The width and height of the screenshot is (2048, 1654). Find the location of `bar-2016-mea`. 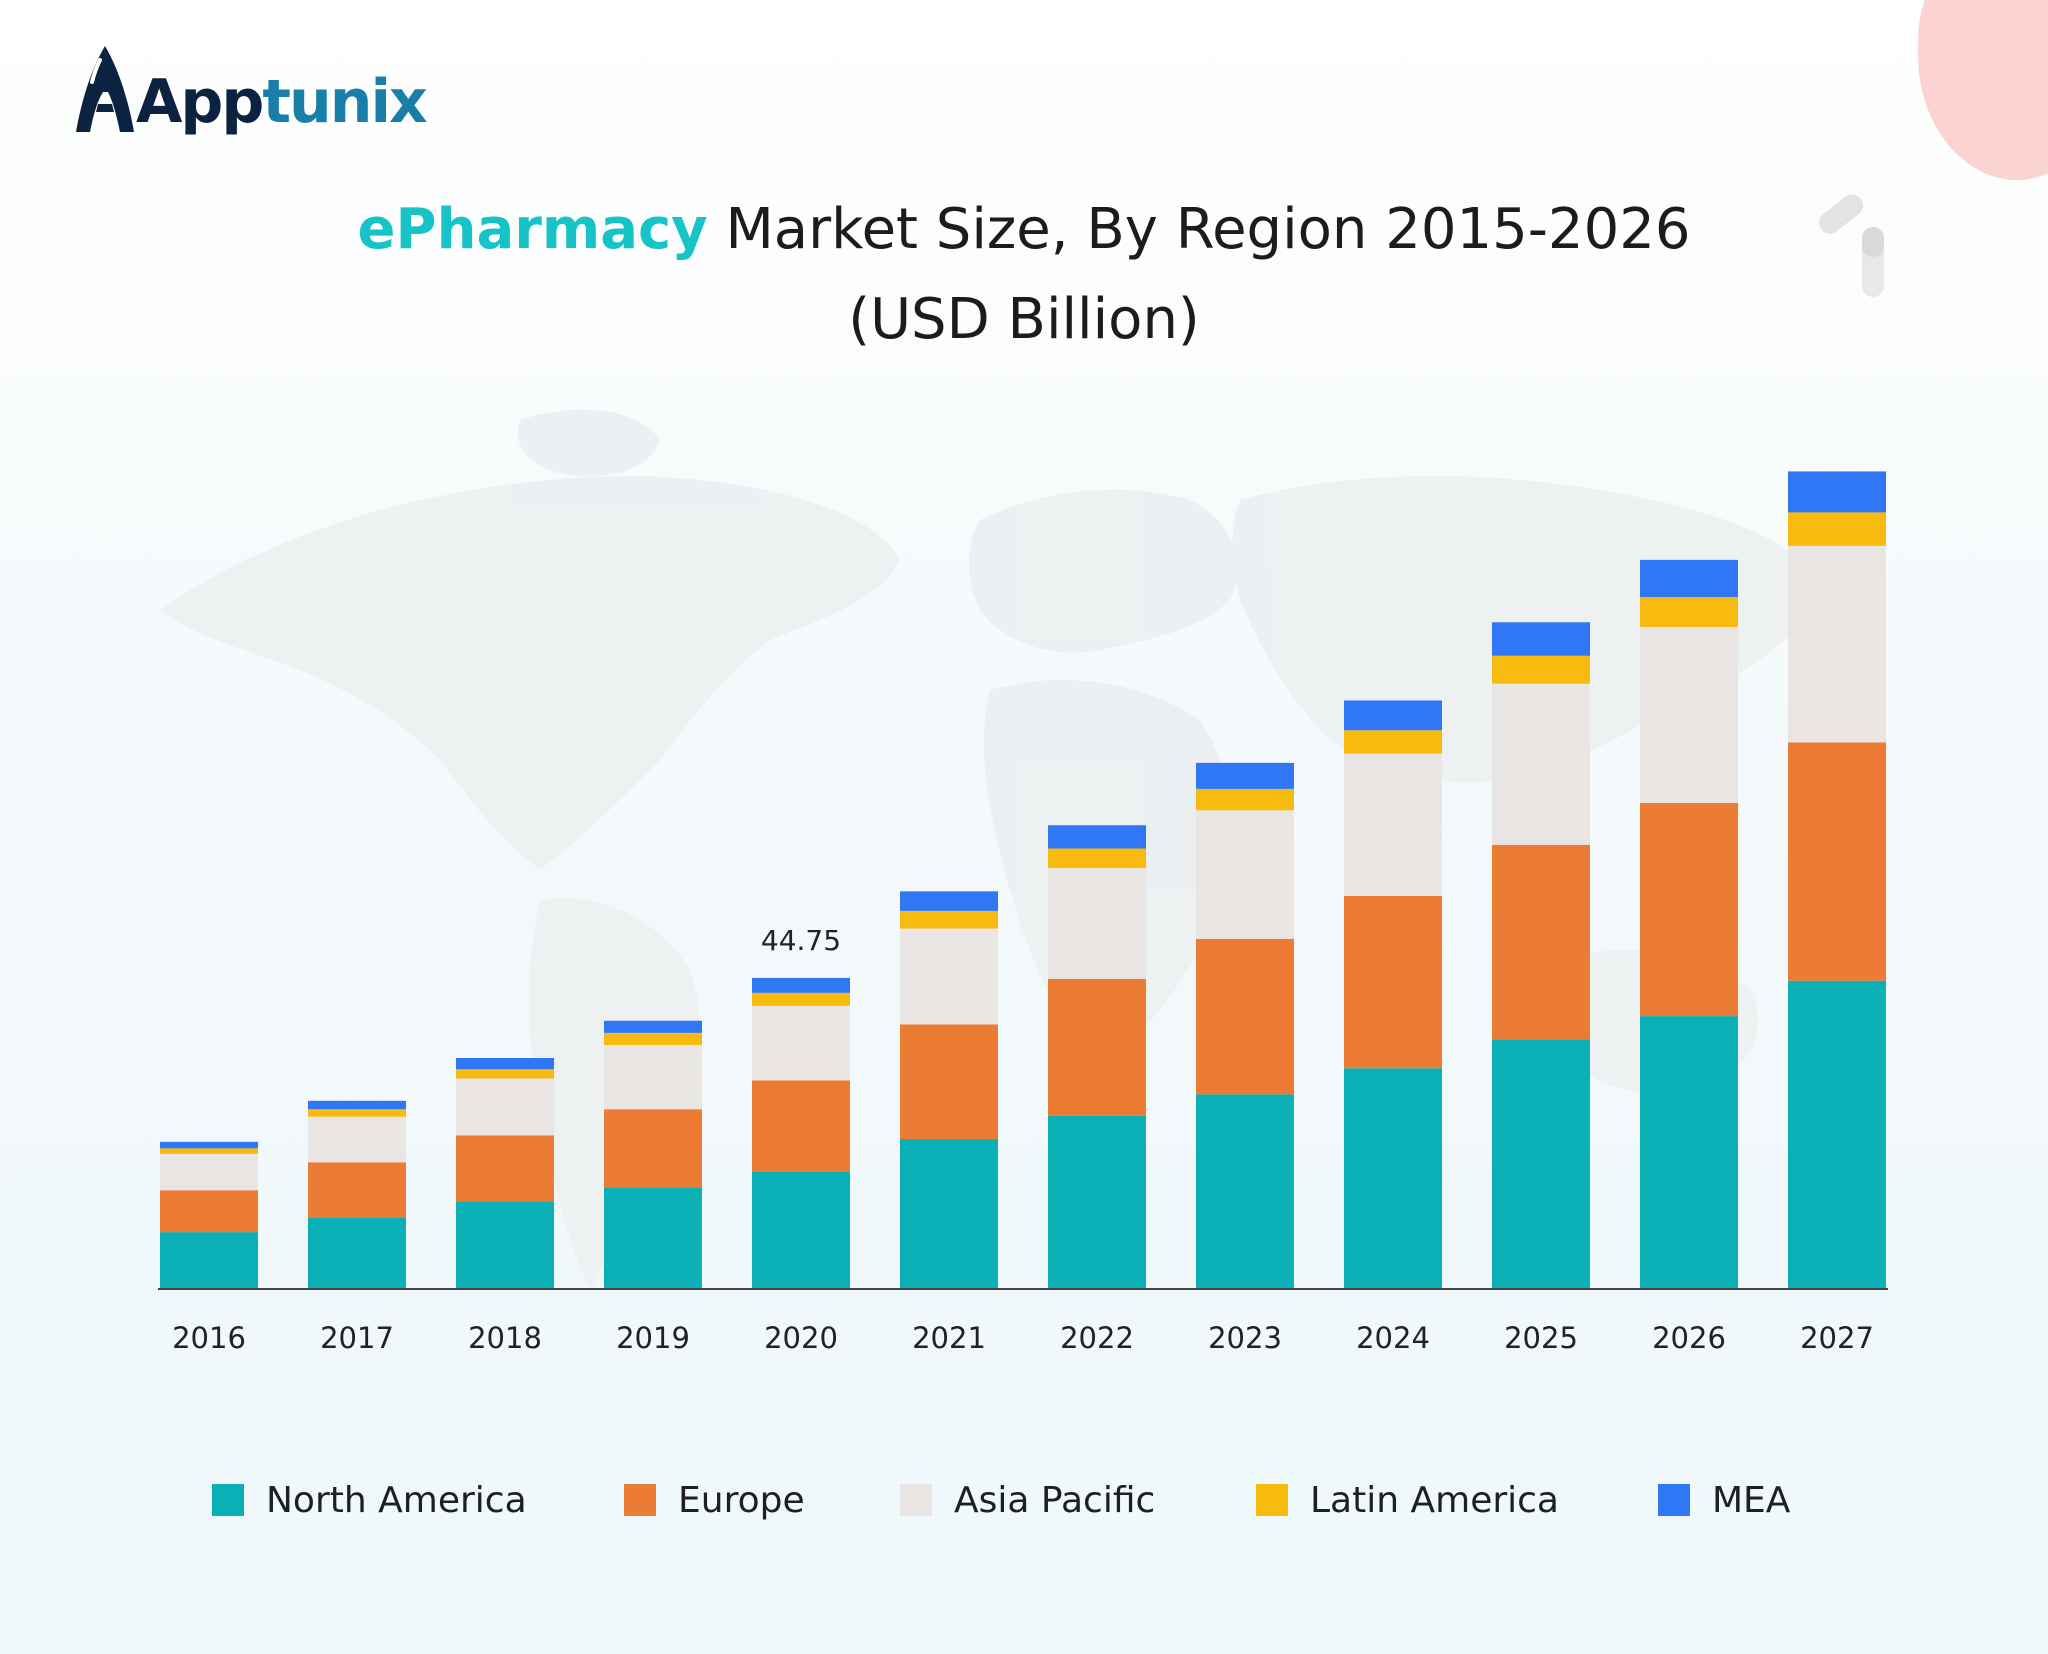

bar-2016-mea is located at coordinates (209, 1145).